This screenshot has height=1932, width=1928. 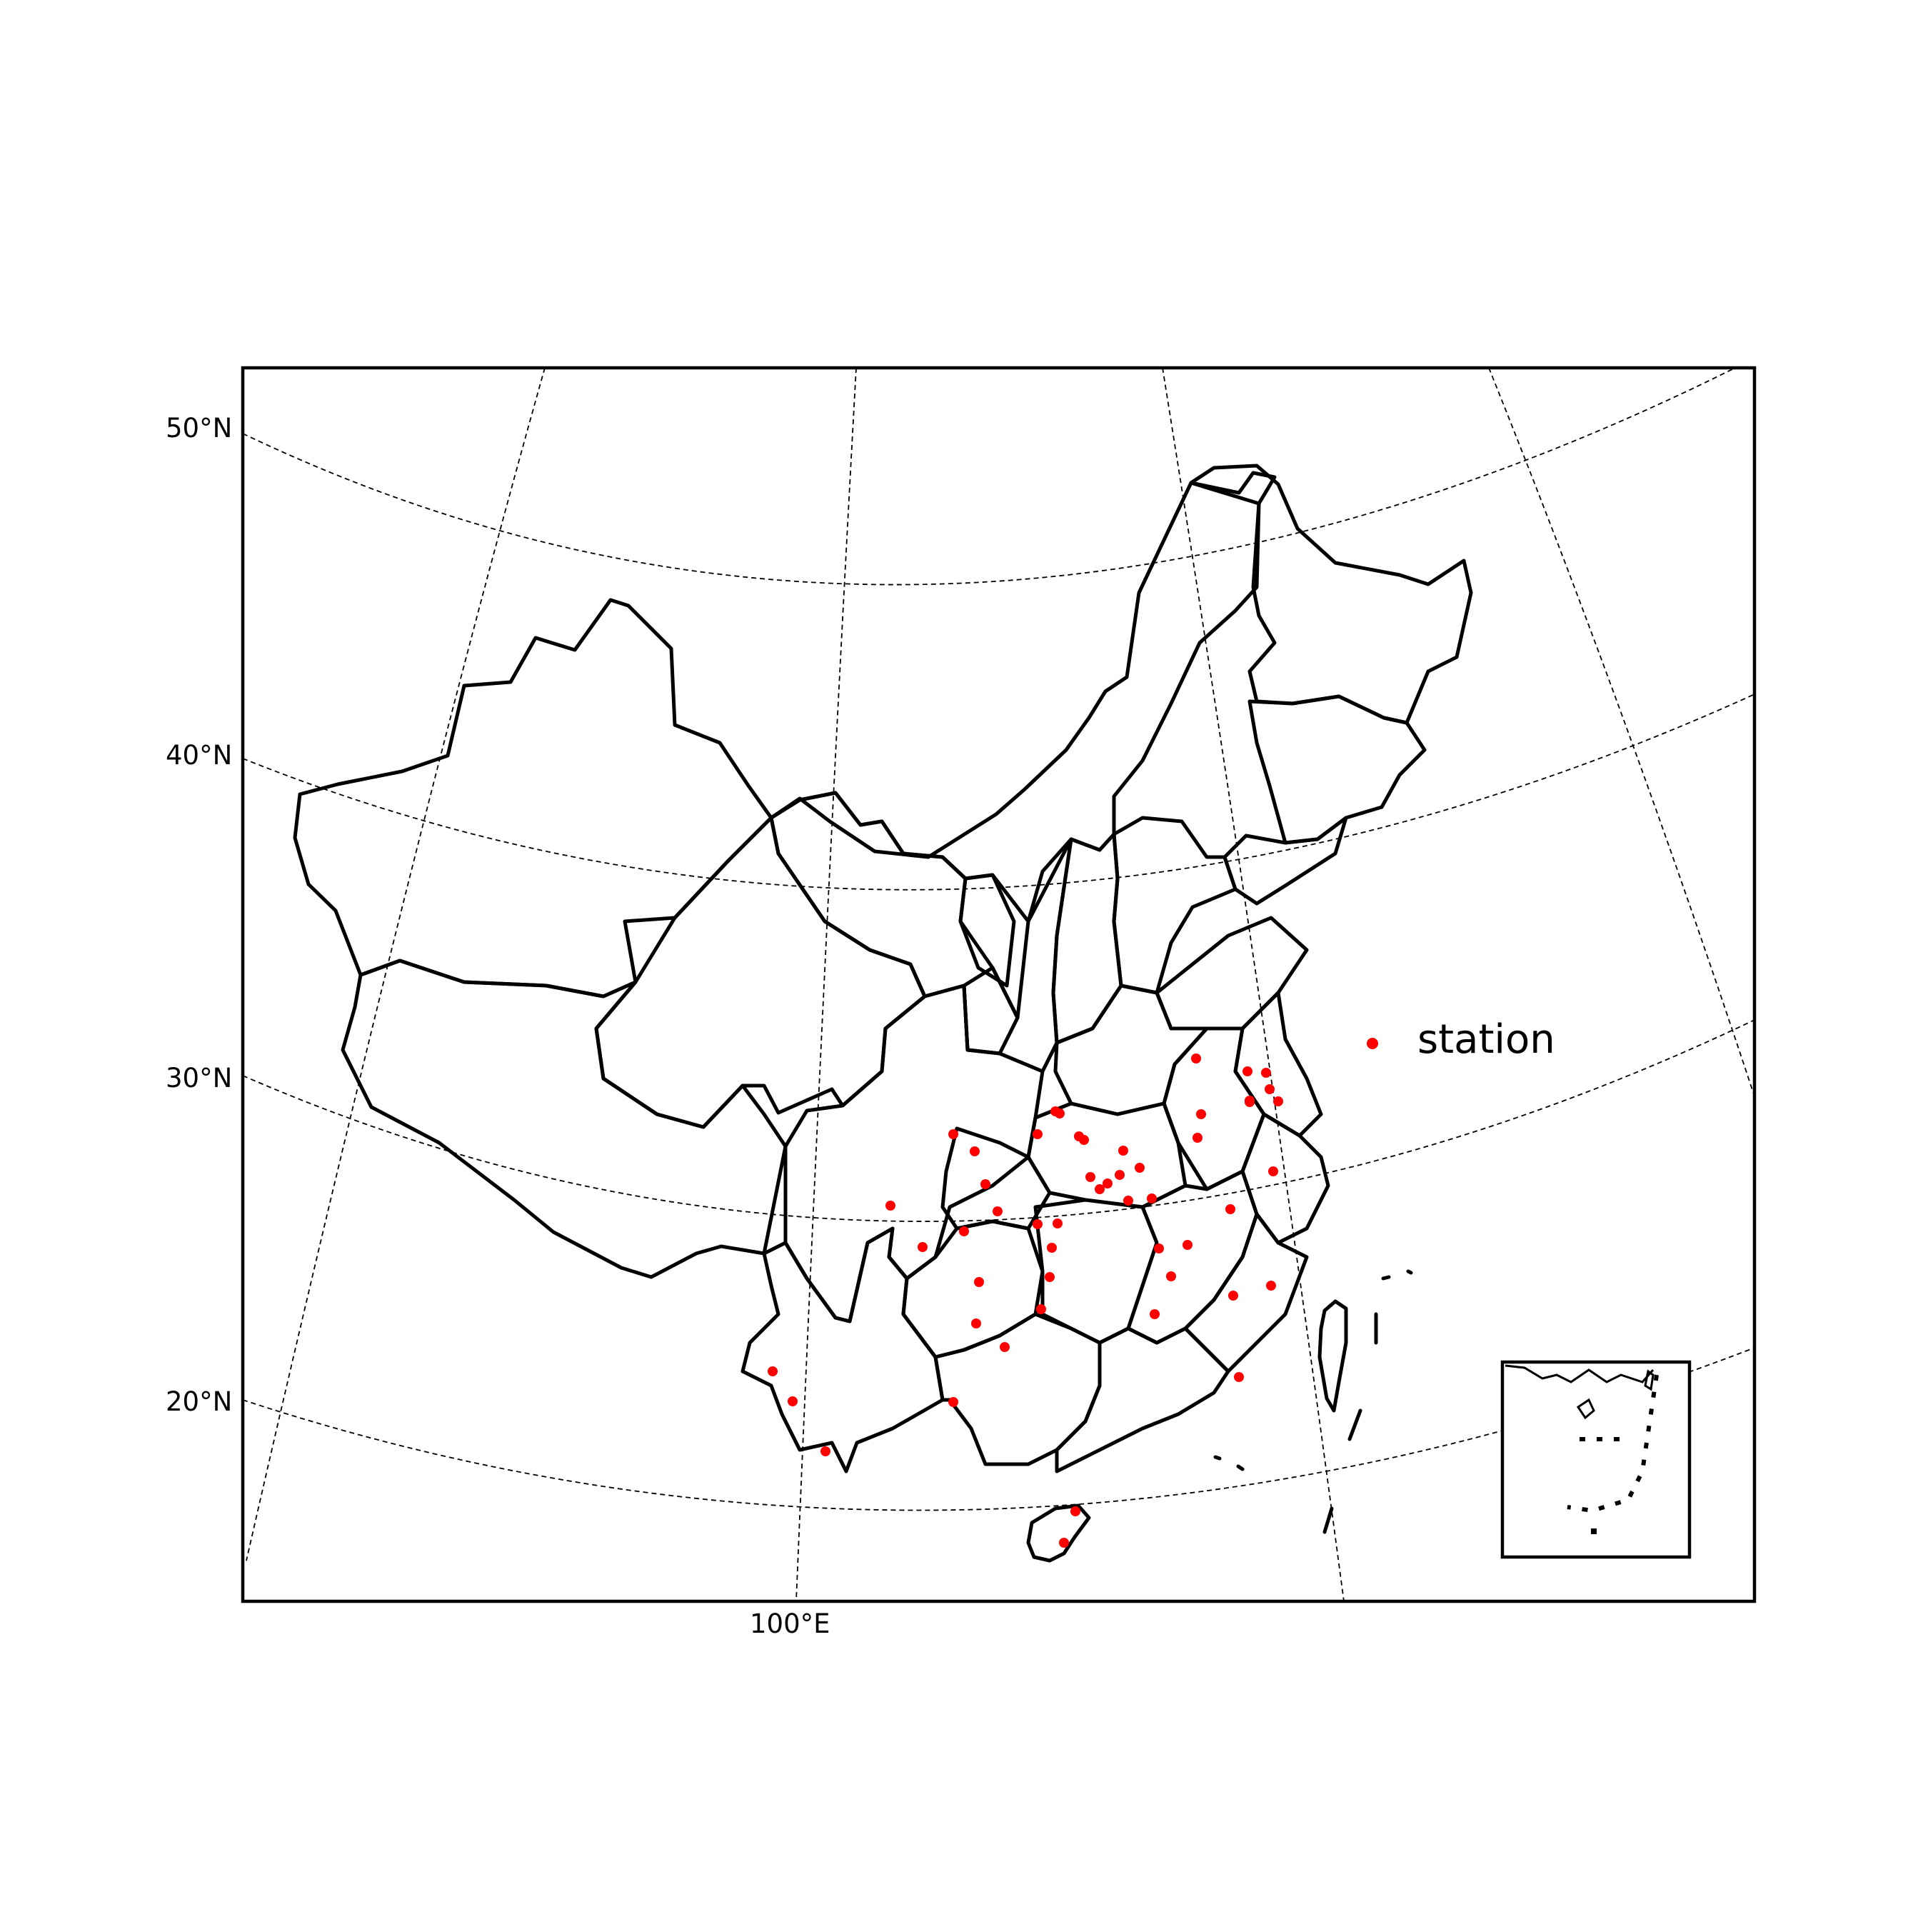 What do you see at coordinates (1017, 1389) in the screenshot?
I see `guangxi-boundary` at bounding box center [1017, 1389].